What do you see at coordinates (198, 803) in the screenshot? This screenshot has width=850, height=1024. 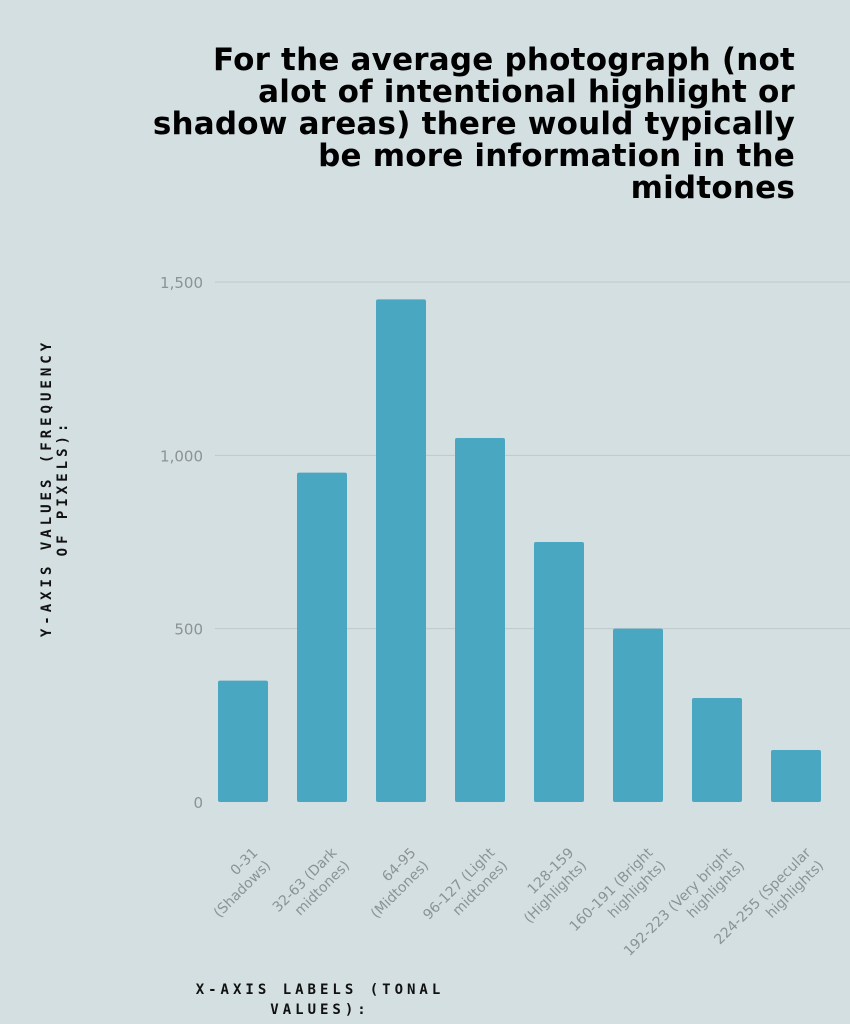 I see `y-tick-label: 0` at bounding box center [198, 803].